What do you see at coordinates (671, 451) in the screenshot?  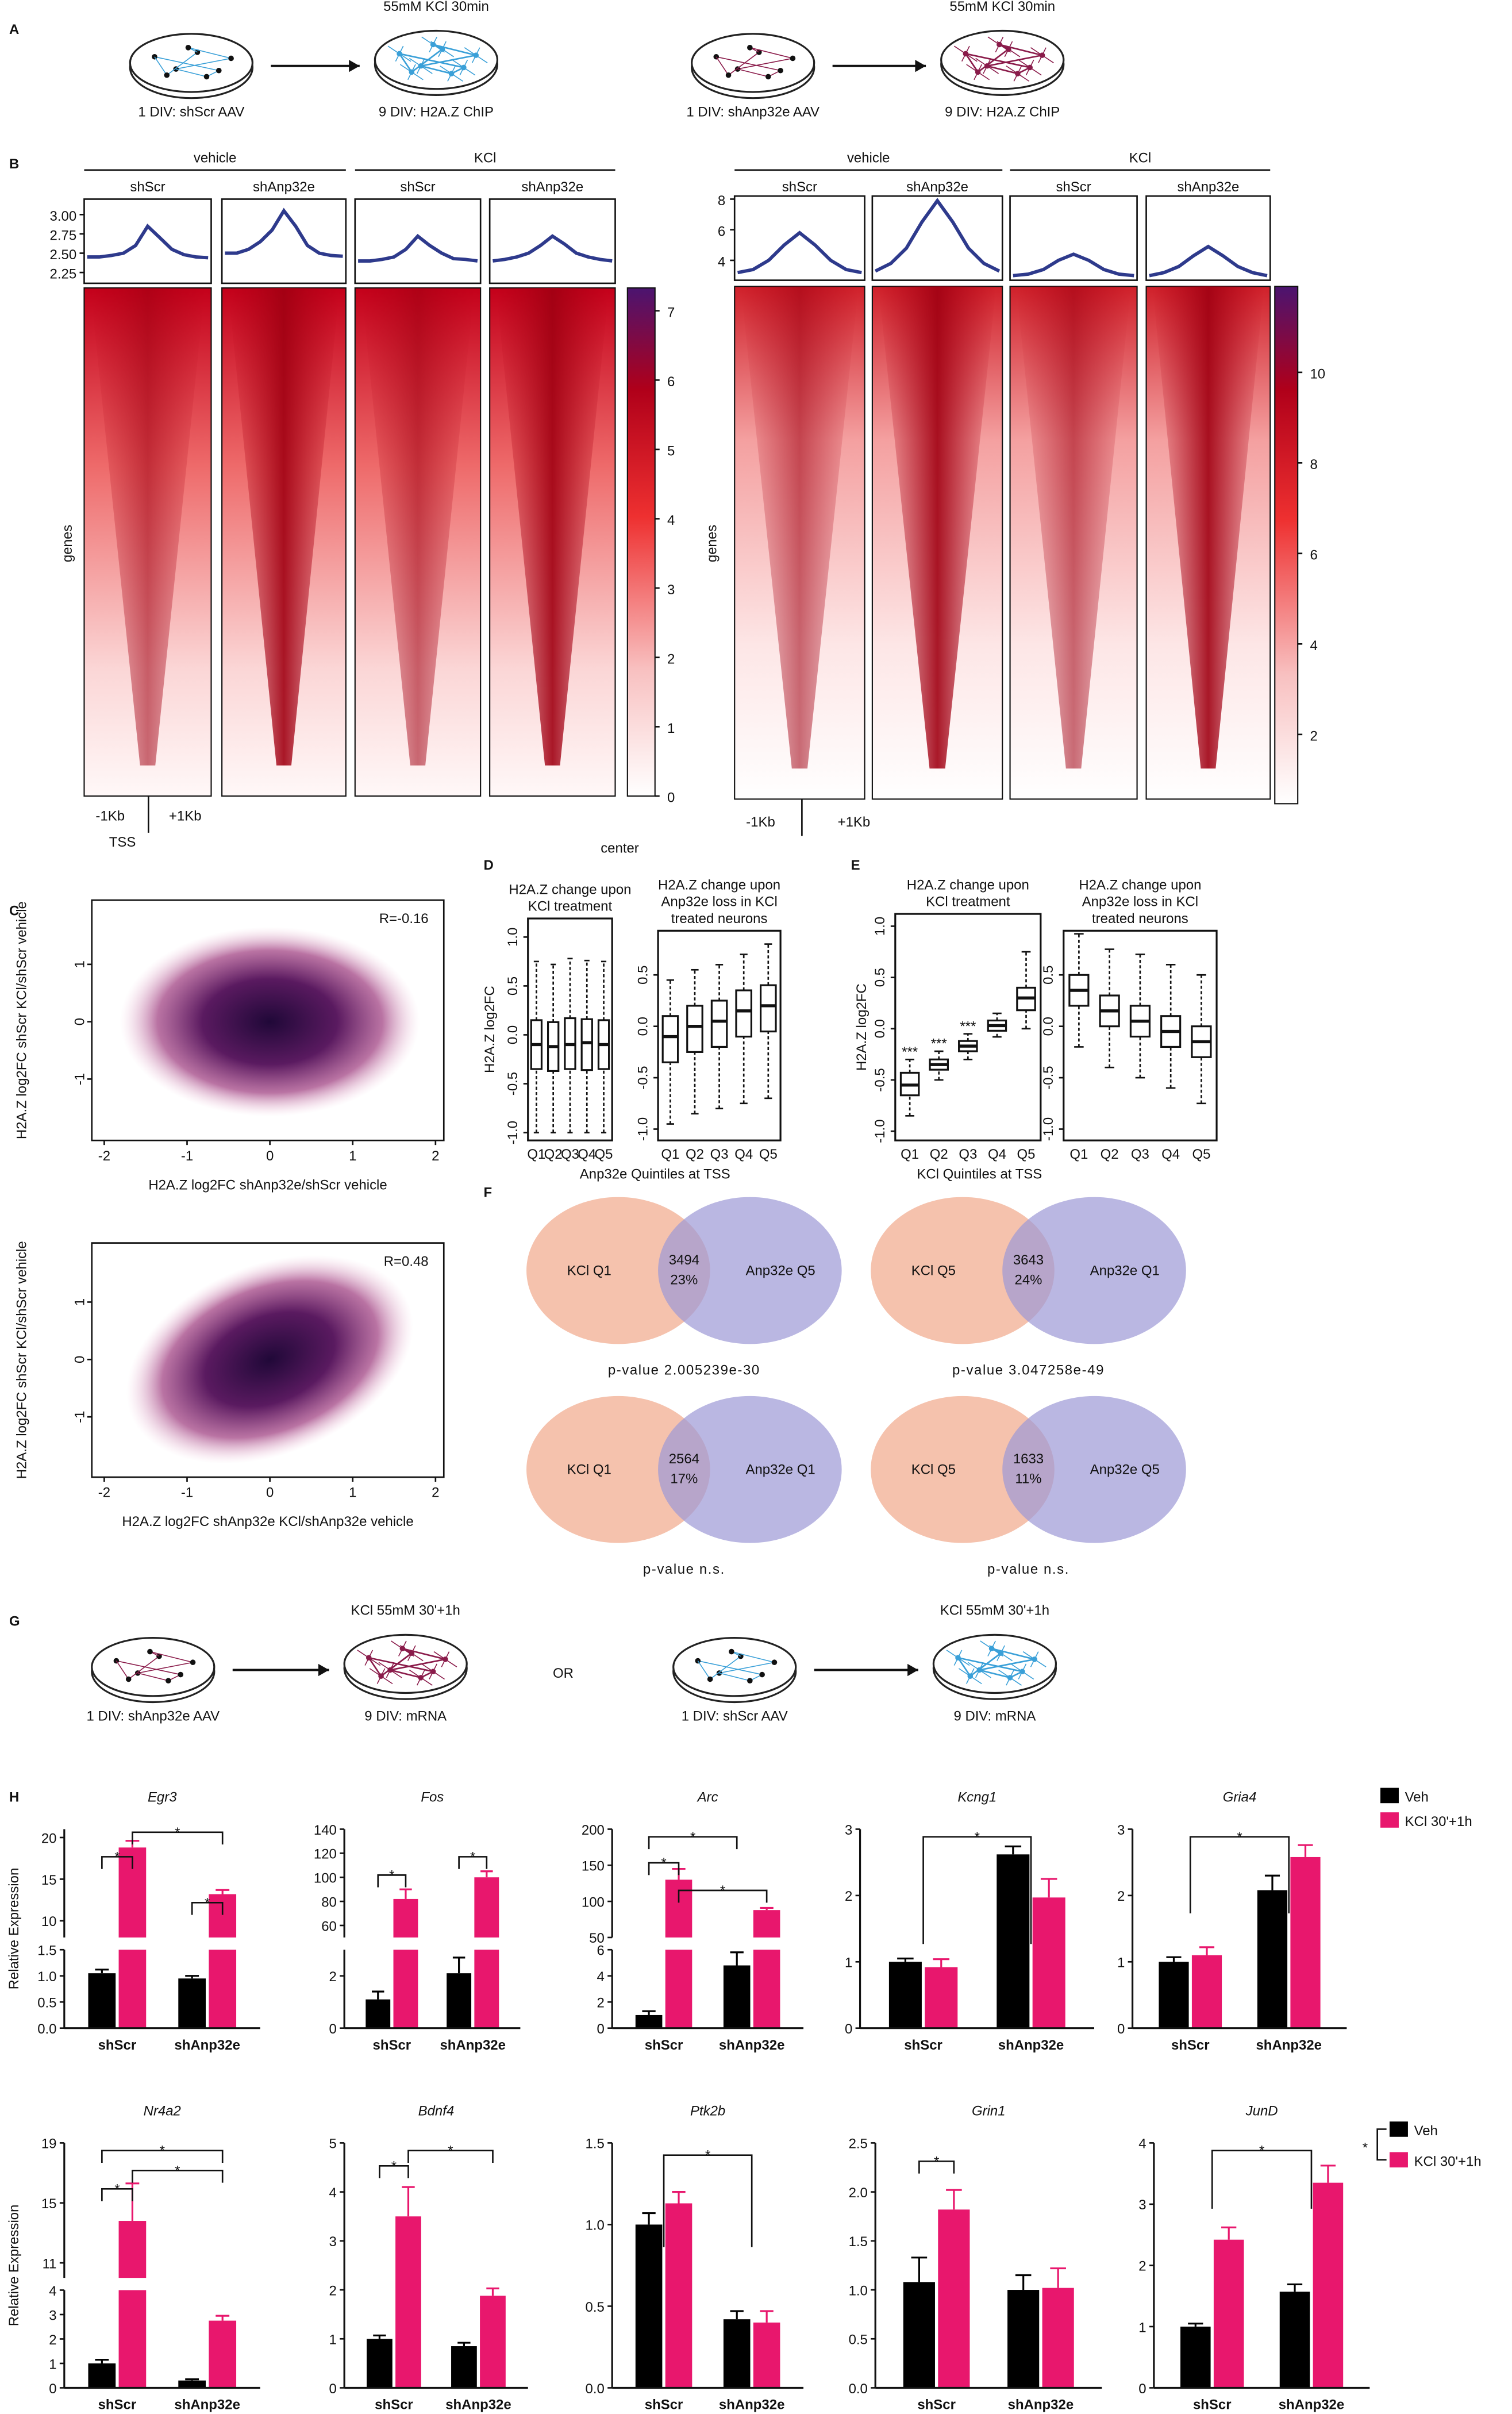 I see `colorbar-label: 5` at bounding box center [671, 451].